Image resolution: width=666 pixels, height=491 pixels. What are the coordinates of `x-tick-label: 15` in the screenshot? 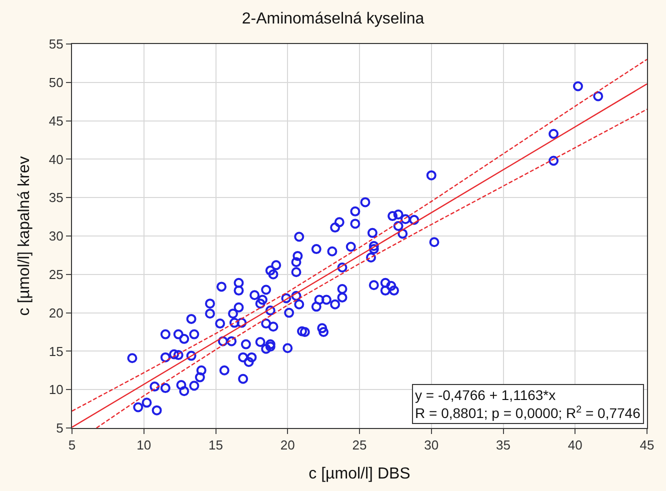 It's located at (215, 445).